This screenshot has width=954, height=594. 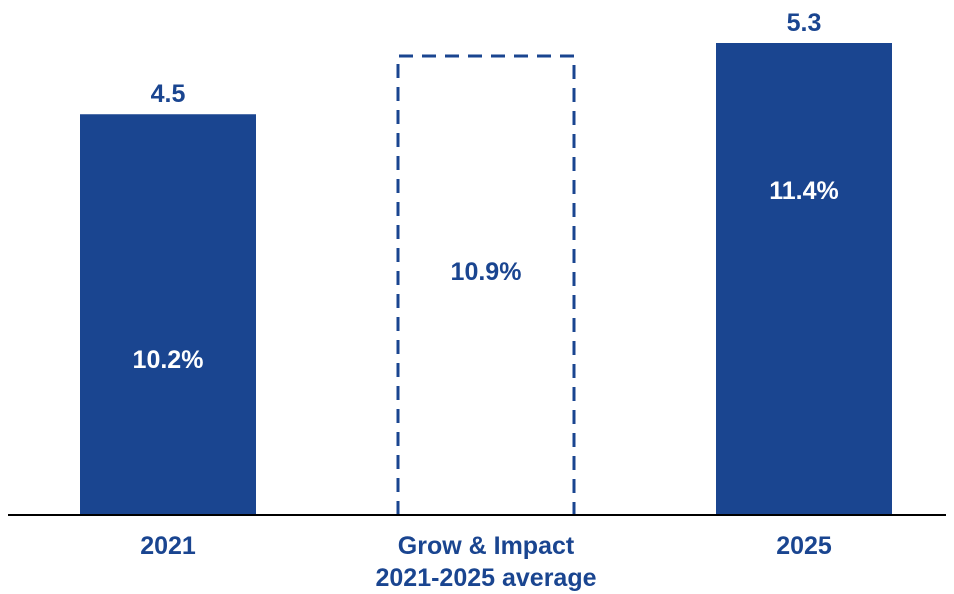 What do you see at coordinates (804, 191) in the screenshot?
I see `inner-label-2: 11.4%` at bounding box center [804, 191].